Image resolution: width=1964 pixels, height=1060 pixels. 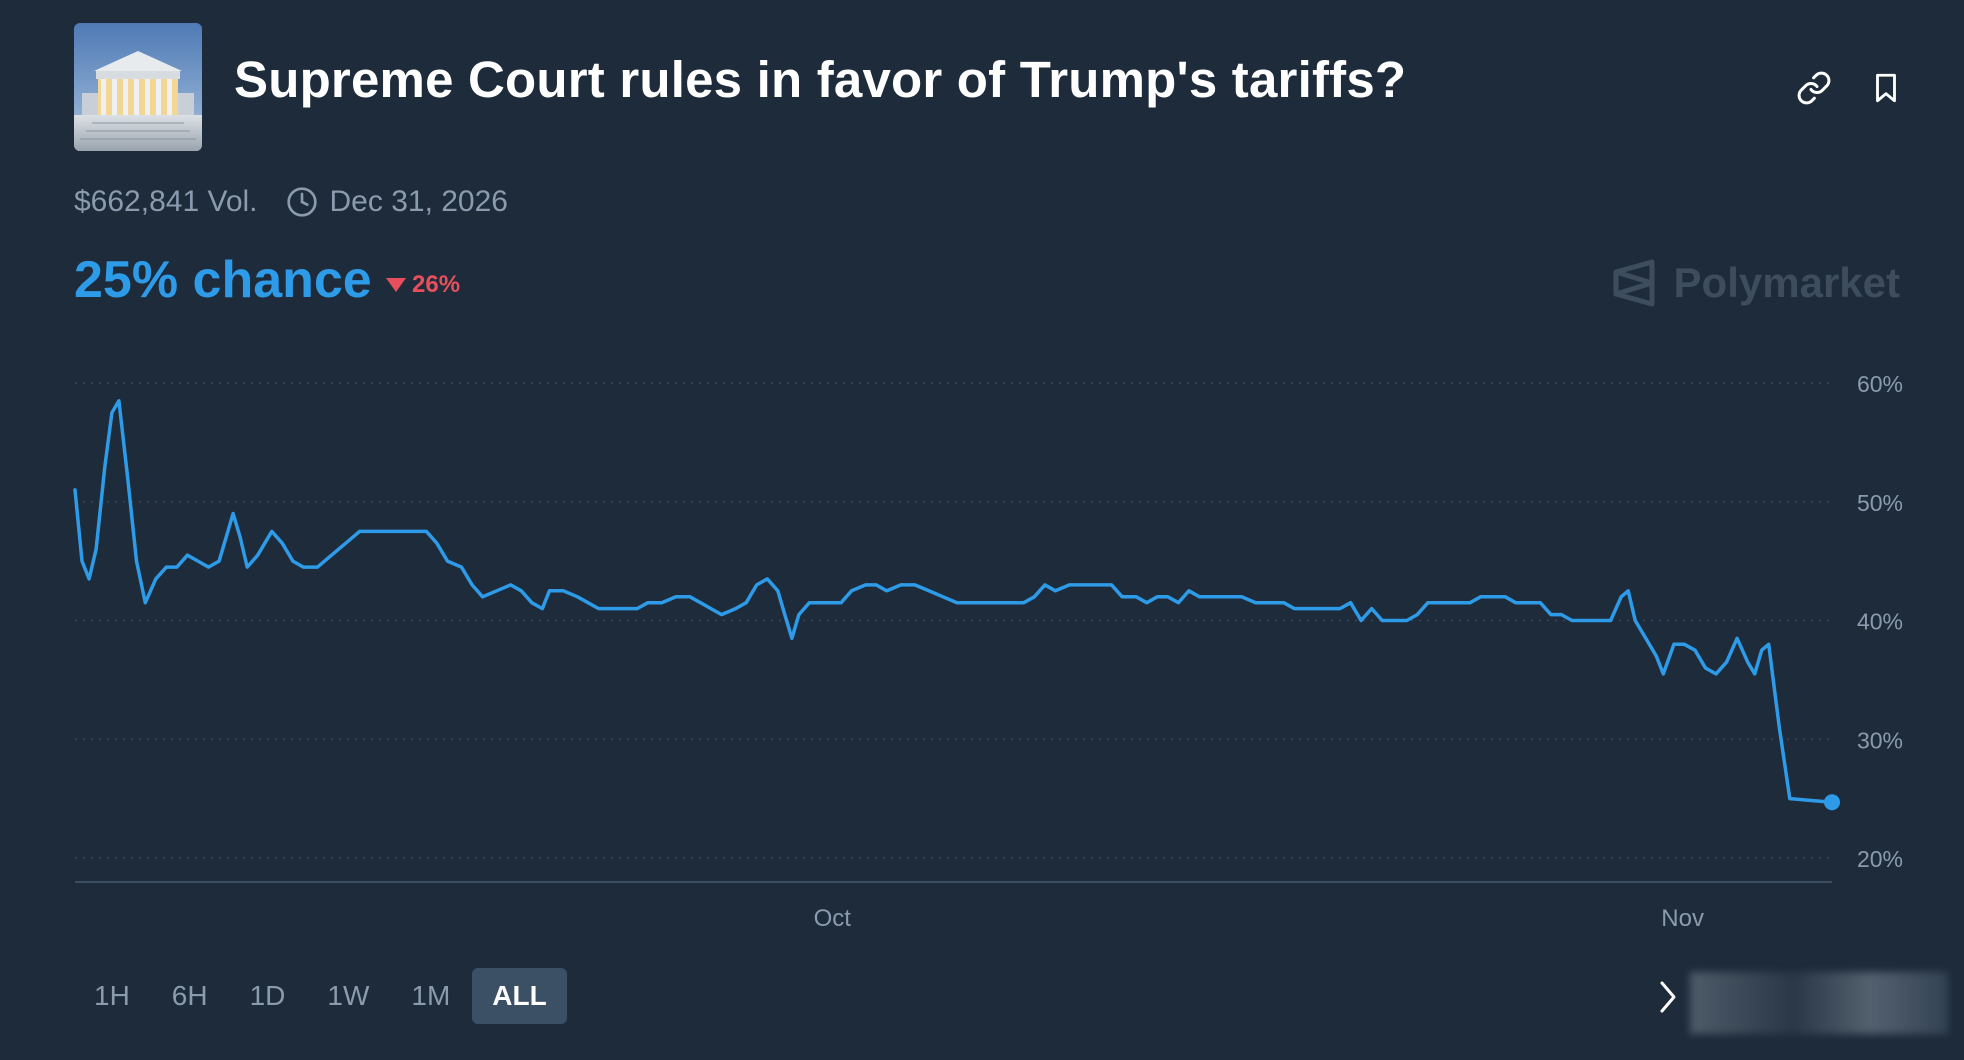 I want to click on down-triangle-icon, so click(x=396, y=285).